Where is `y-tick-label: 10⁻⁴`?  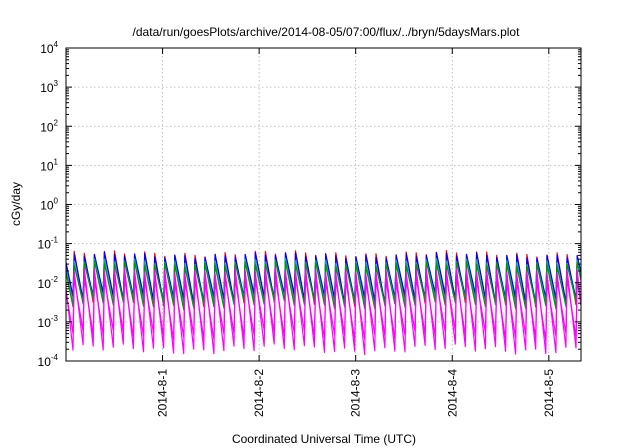
y-tick-label: 10⁻⁴ is located at coordinates (48, 361).